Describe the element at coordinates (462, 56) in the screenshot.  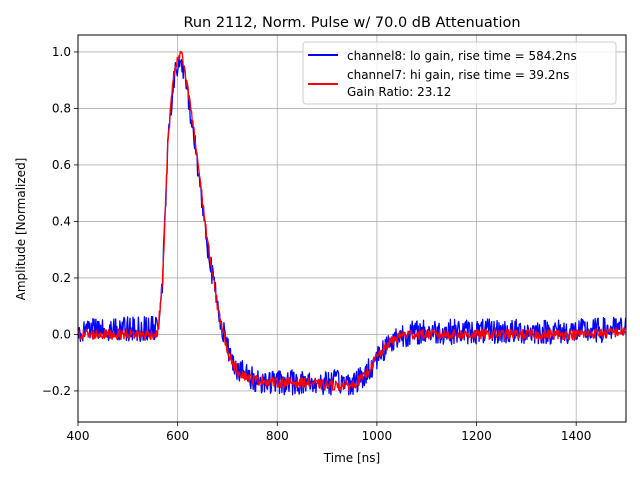
I see `legend-label-channel8: channel8: lo gain, rise time = 584.2ns` at that location.